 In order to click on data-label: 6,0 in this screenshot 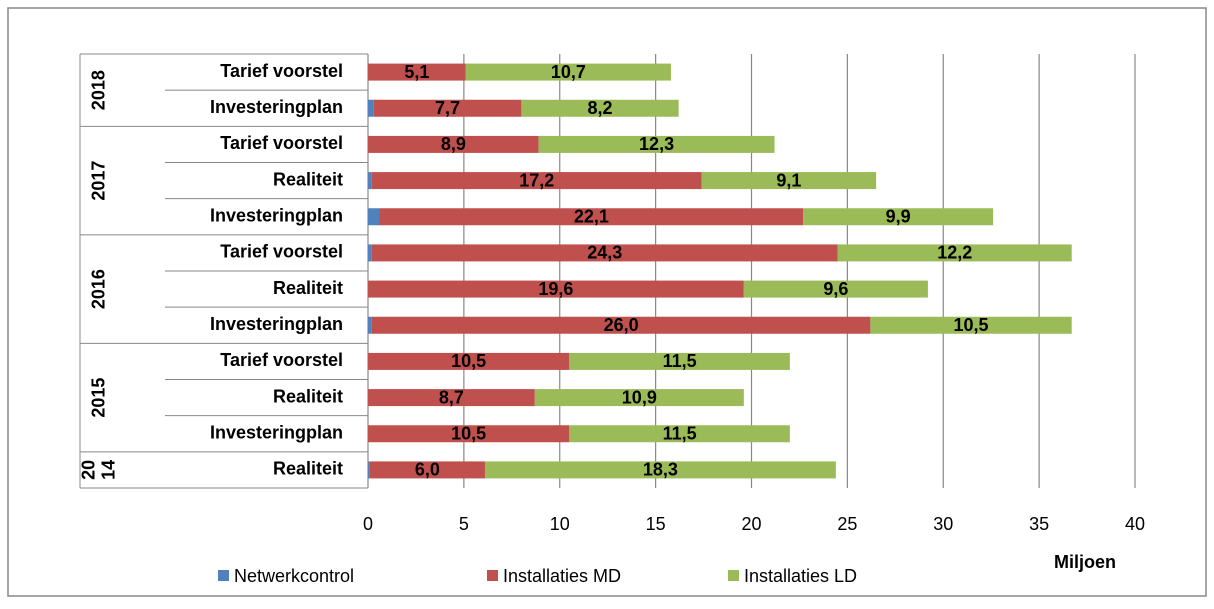, I will do `click(427, 470)`.